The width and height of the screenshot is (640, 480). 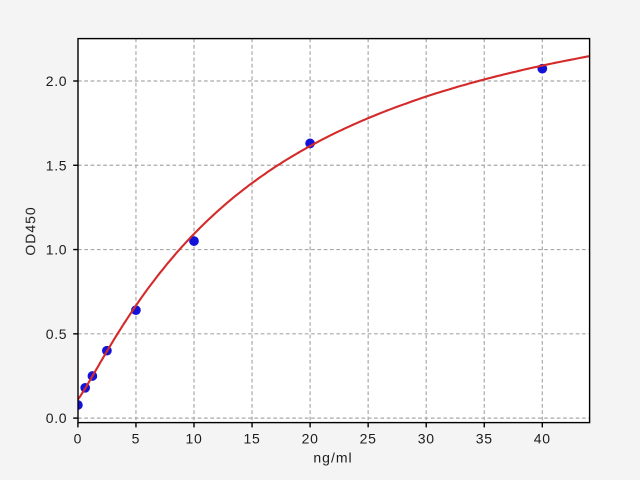 I want to click on svg-text: 20, so click(x=310, y=438).